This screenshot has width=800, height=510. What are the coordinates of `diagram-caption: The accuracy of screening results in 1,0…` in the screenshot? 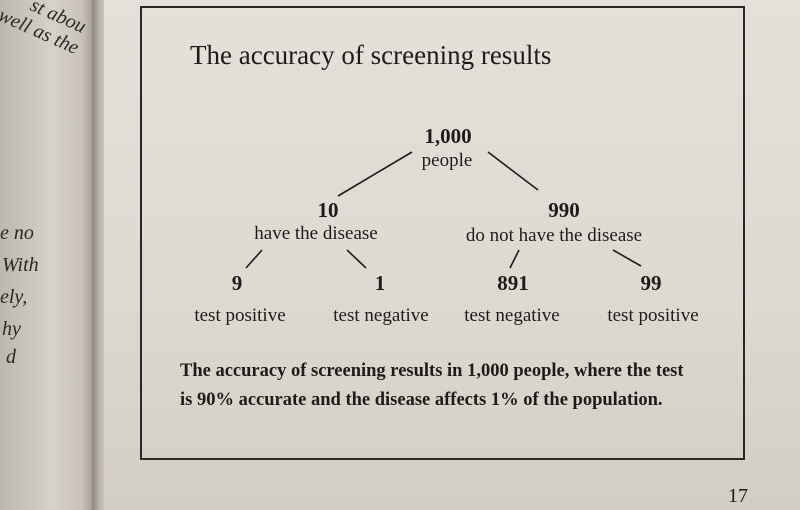 It's located at (460, 386).